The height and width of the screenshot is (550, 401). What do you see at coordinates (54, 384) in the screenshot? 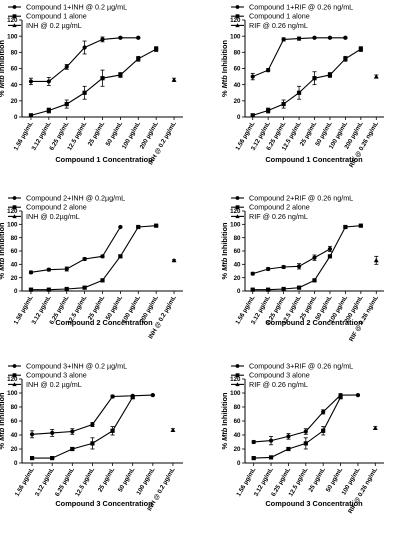
I see `legend-label: INH @ 0.2 µg/mL` at bounding box center [54, 384].